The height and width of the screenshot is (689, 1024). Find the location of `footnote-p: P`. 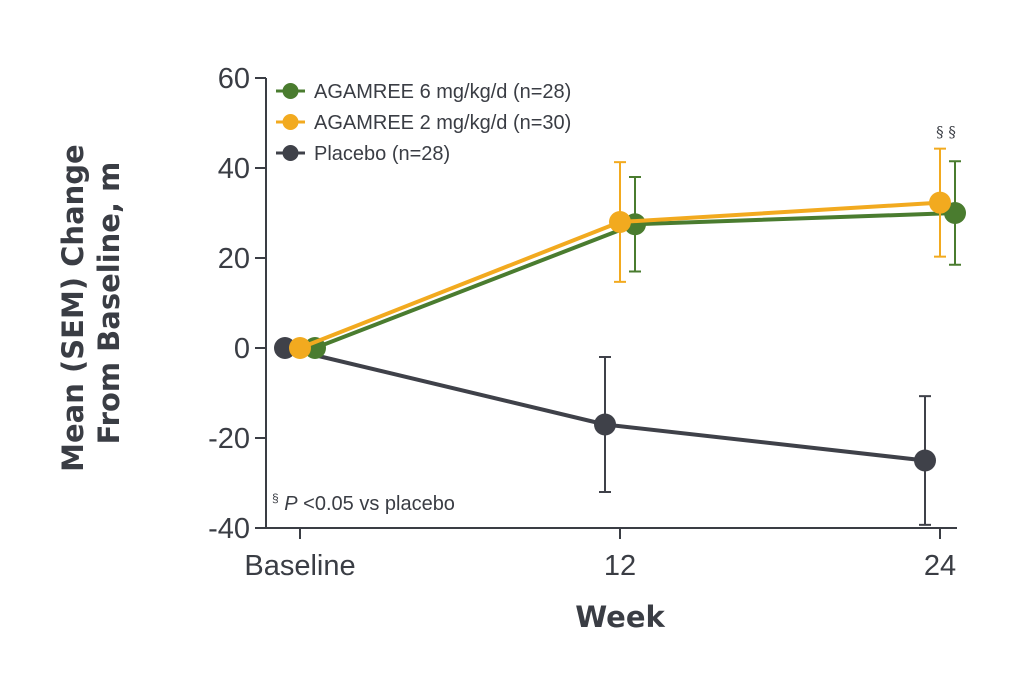

footnote-p: P is located at coordinates (291, 504).